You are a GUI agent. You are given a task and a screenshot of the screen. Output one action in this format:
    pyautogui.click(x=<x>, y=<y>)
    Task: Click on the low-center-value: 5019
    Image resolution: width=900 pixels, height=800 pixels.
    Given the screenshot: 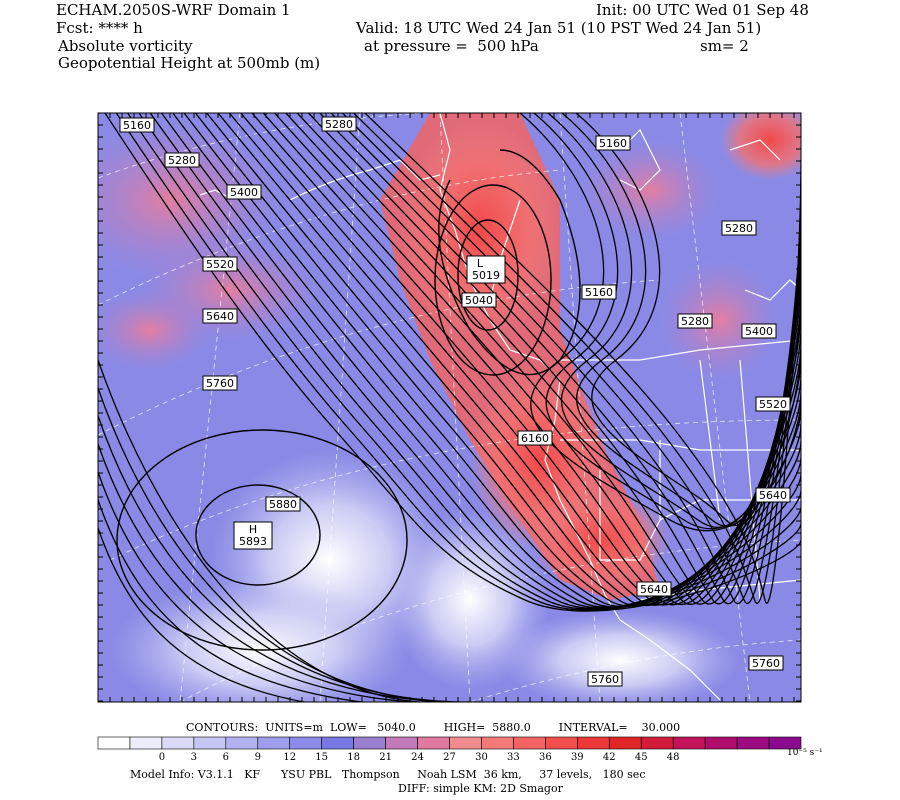 What is the action you would take?
    pyautogui.click(x=486, y=275)
    